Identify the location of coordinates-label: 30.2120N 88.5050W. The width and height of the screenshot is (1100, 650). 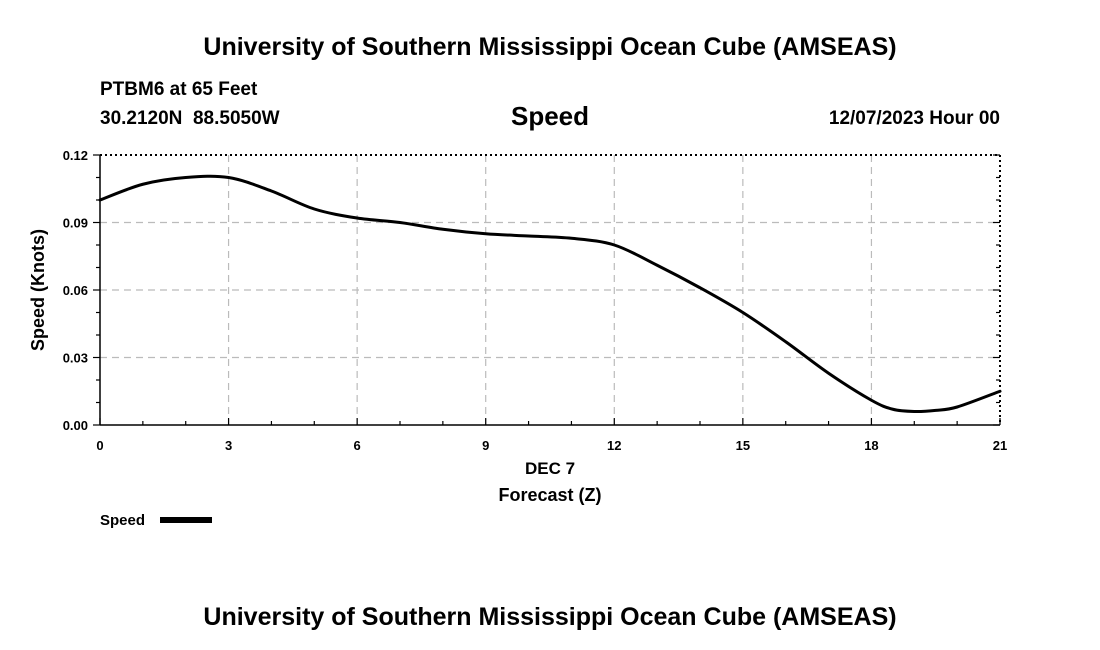
(190, 118).